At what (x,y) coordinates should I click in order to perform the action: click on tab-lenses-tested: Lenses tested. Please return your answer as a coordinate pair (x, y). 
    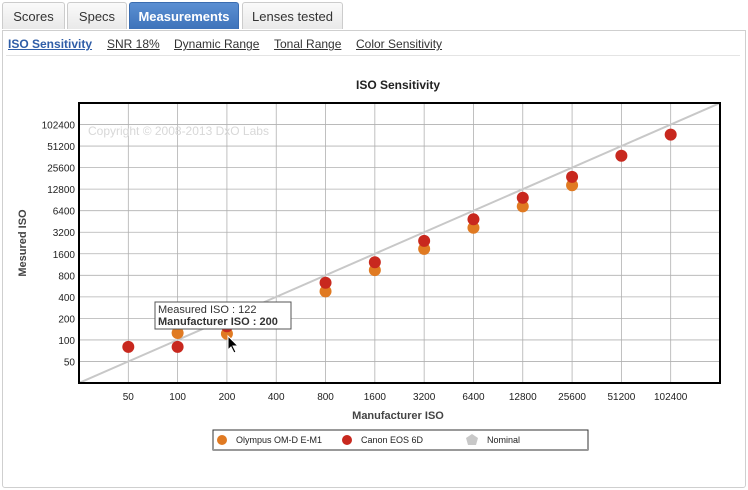
    Looking at the image, I should click on (292, 15).